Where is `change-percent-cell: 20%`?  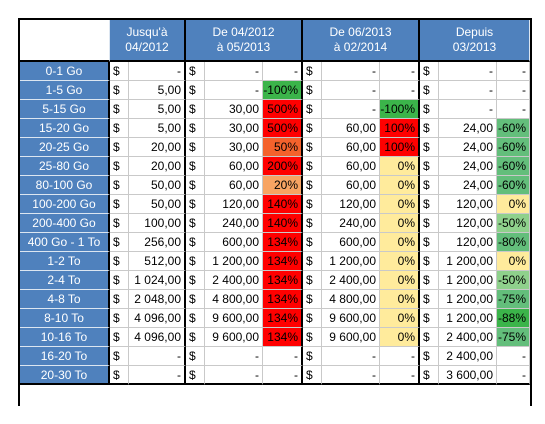
change-percent-cell: 20% is located at coordinates (283, 185).